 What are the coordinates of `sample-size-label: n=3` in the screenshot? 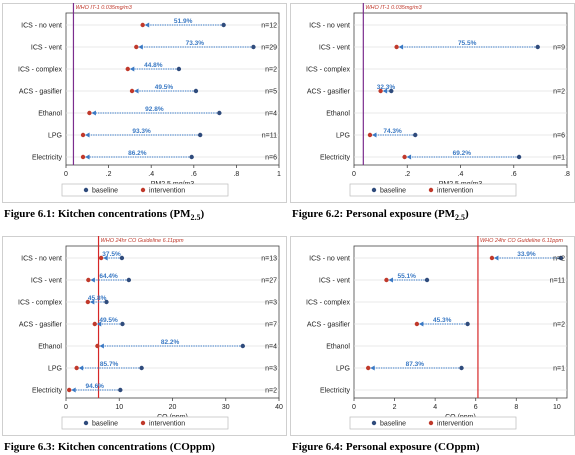 It's located at (271, 369).